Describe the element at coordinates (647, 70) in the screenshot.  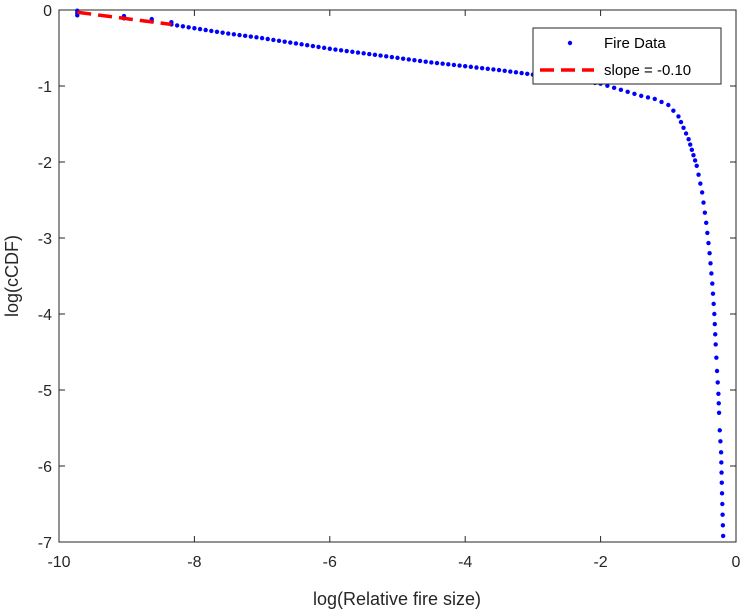
I see `legend-label-slope: slope = -0.10` at that location.